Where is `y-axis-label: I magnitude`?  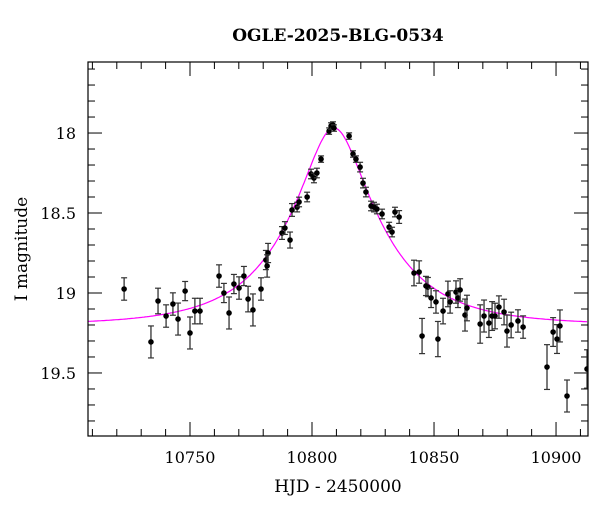
y-axis-label: I magnitude is located at coordinates (22, 249).